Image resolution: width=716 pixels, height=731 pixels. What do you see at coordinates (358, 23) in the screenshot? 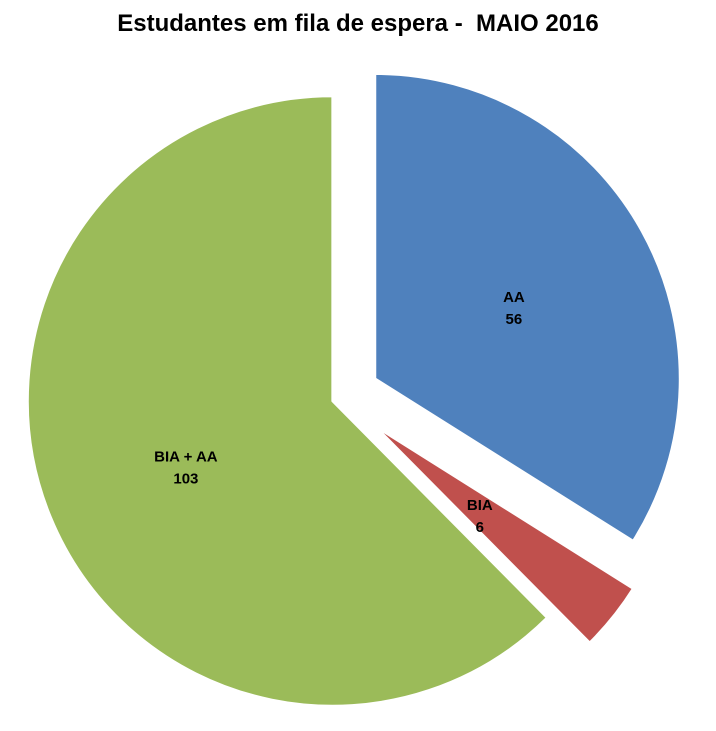
I see `chart-title: Estudantes em fila de espera - MAIO 2016` at bounding box center [358, 23].